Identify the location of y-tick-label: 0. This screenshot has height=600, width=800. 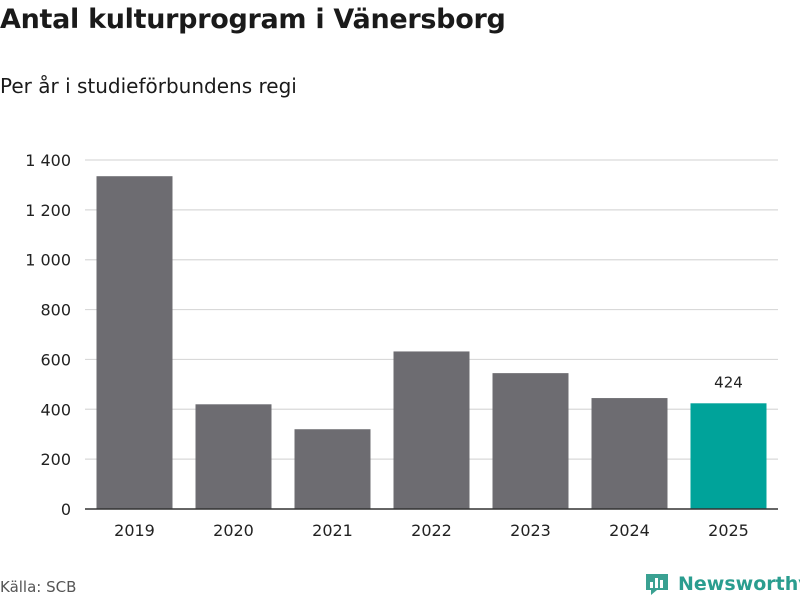
(66, 509).